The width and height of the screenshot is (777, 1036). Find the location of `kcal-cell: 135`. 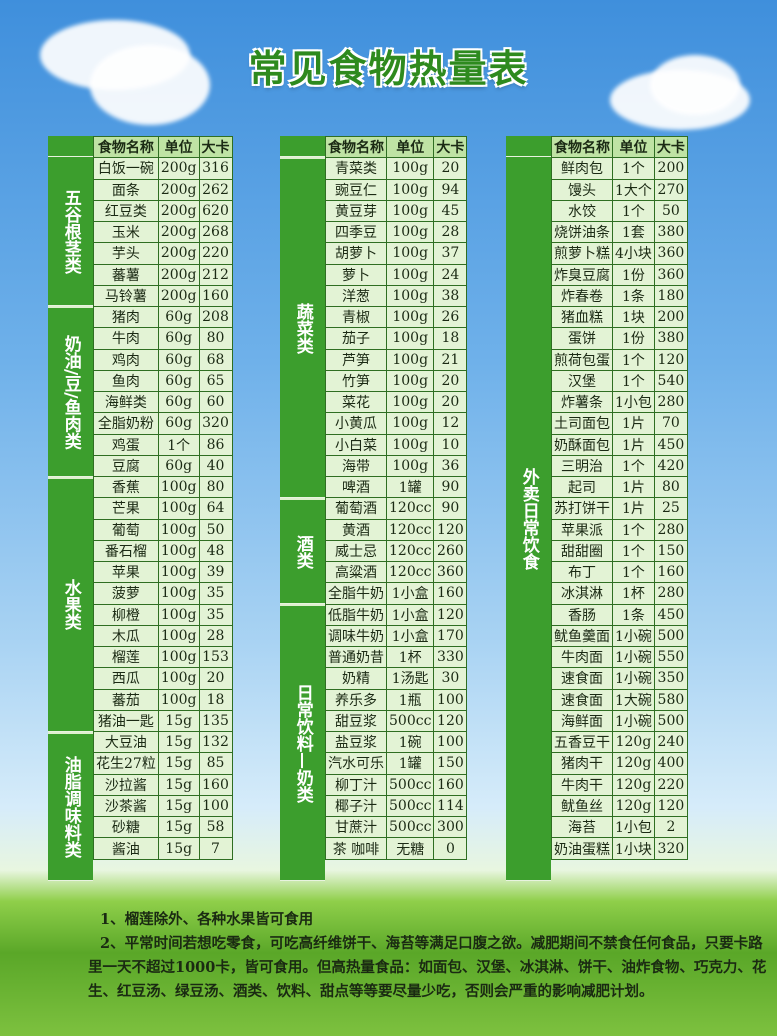

kcal-cell: 135 is located at coordinates (215, 721).